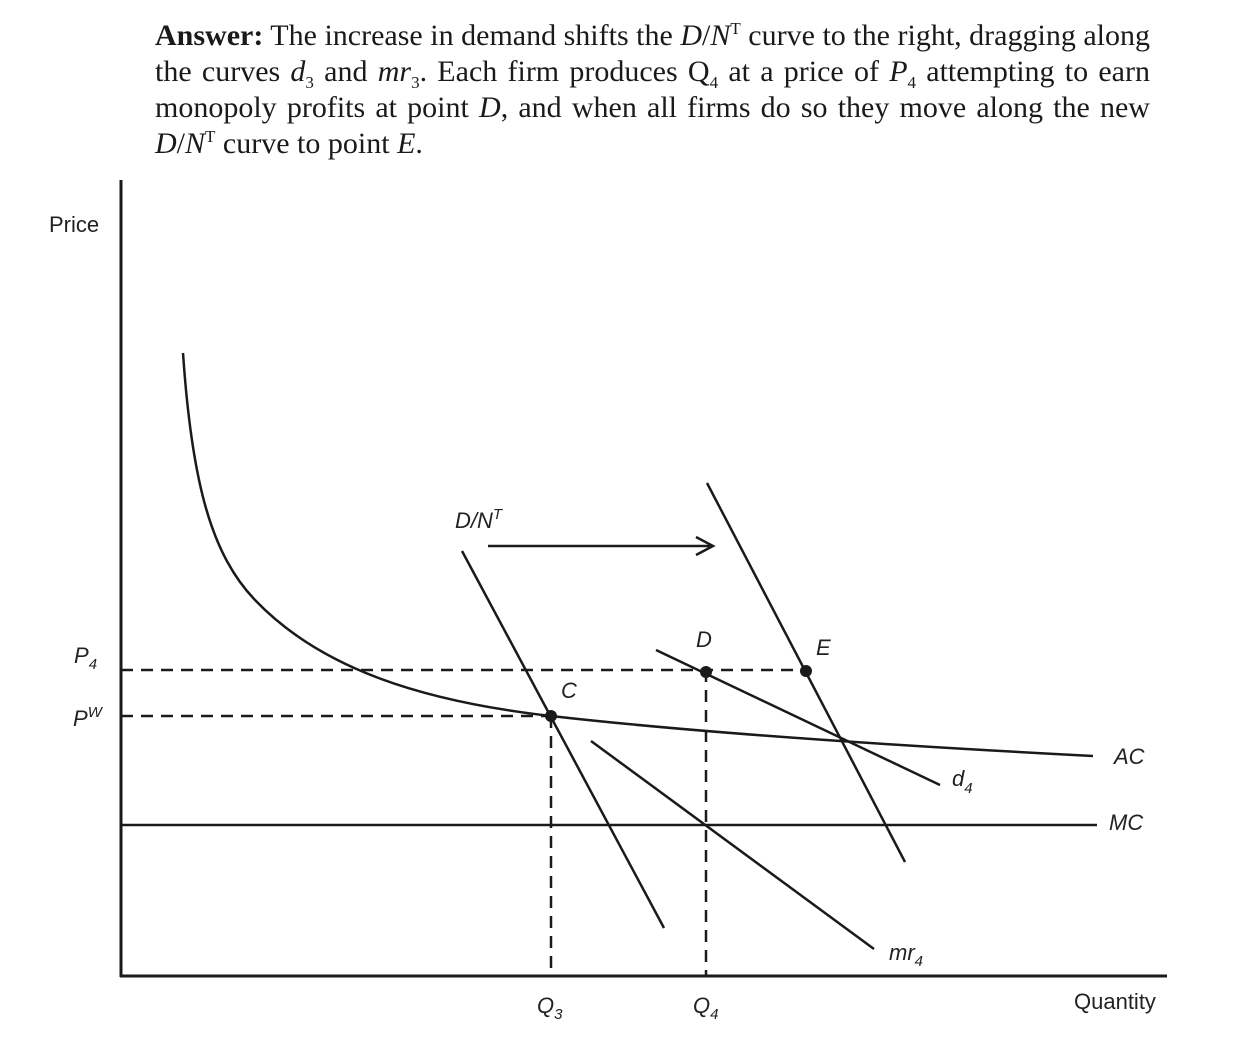 This screenshot has height=1060, width=1260. What do you see at coordinates (704, 639) in the screenshot?
I see `point-d-label: D` at bounding box center [704, 639].